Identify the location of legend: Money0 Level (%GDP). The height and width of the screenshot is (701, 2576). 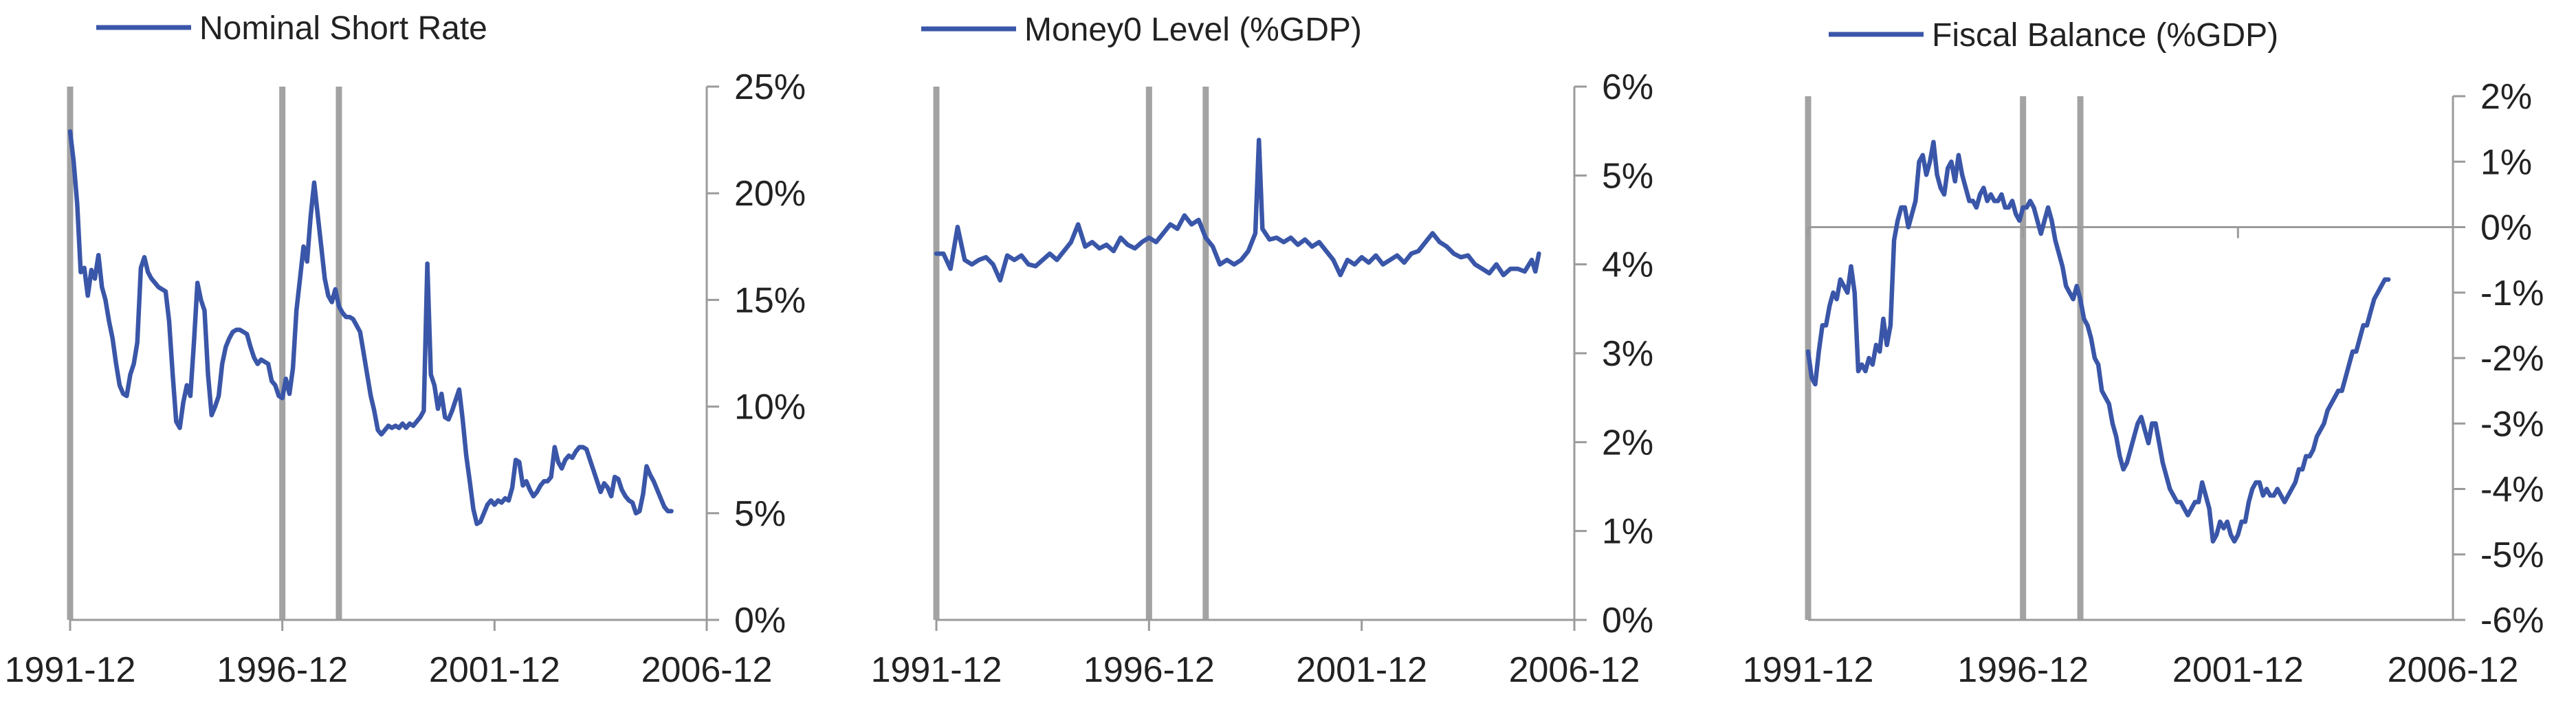
(1141, 30).